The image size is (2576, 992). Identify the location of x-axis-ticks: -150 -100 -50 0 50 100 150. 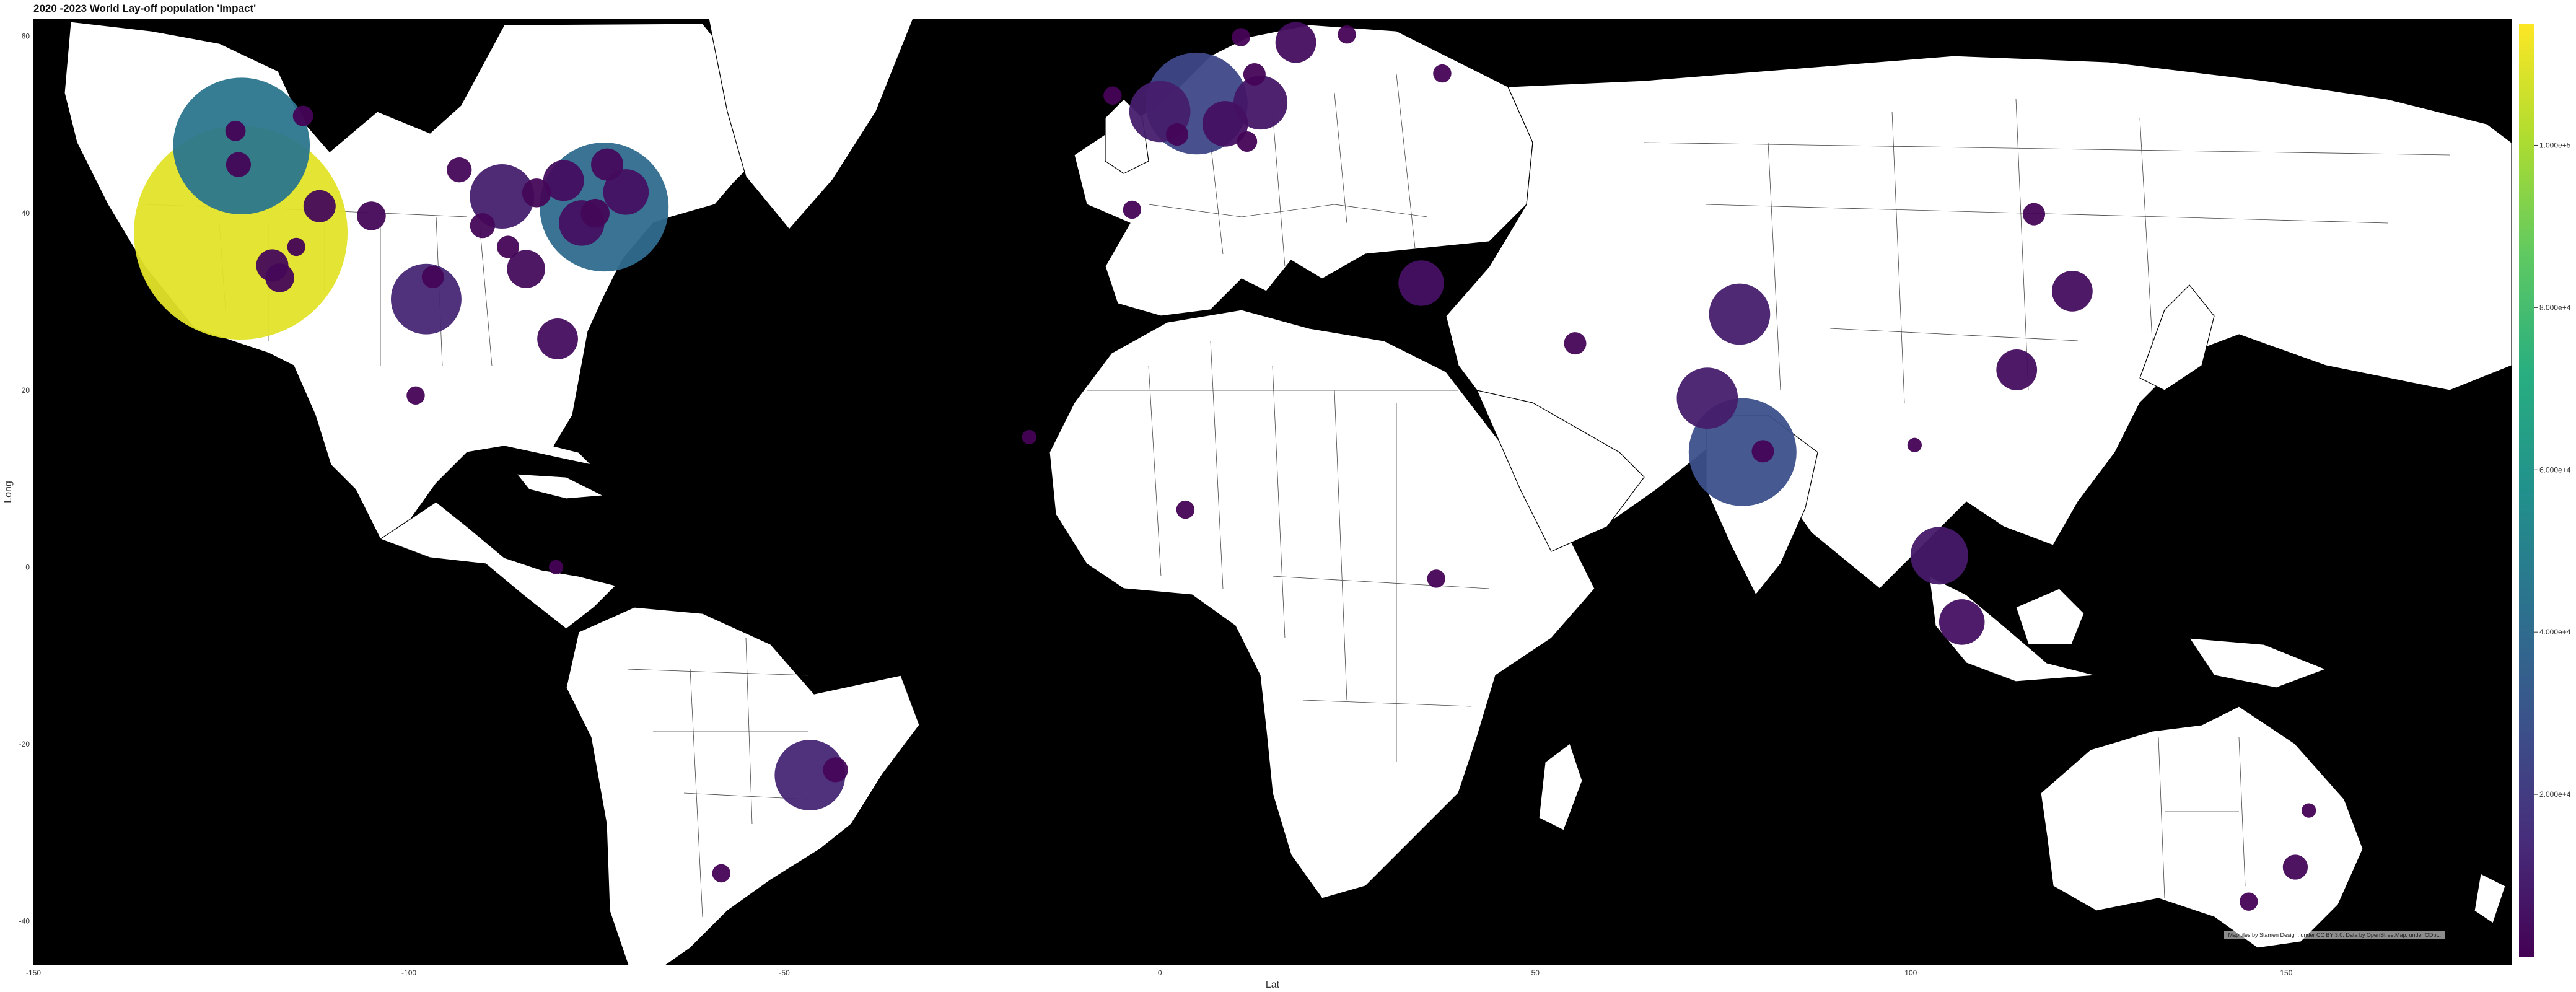
(1159, 973).